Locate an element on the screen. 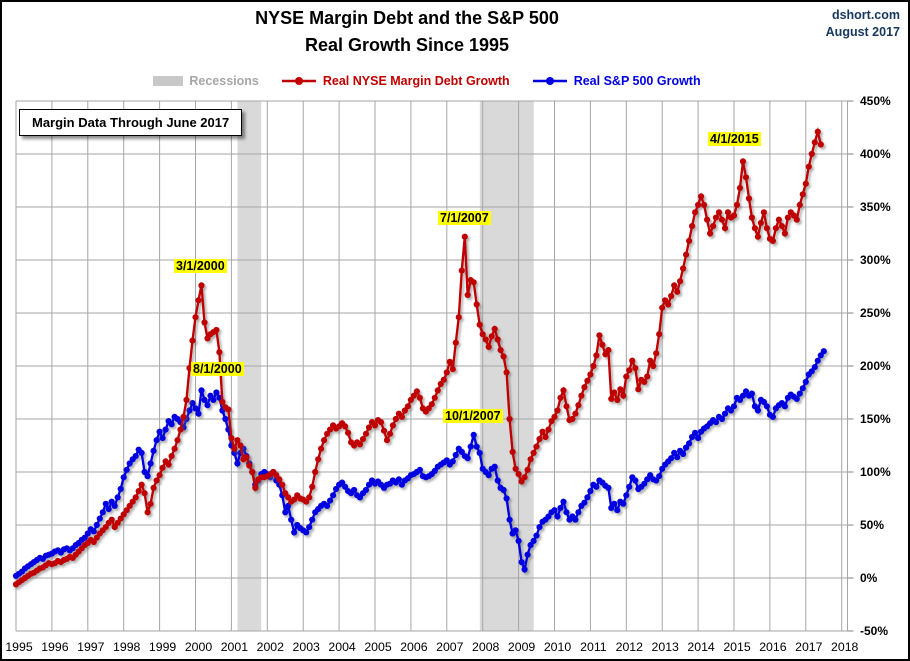 The height and width of the screenshot is (661, 910). line-dot-marker-icon is located at coordinates (549, 81).